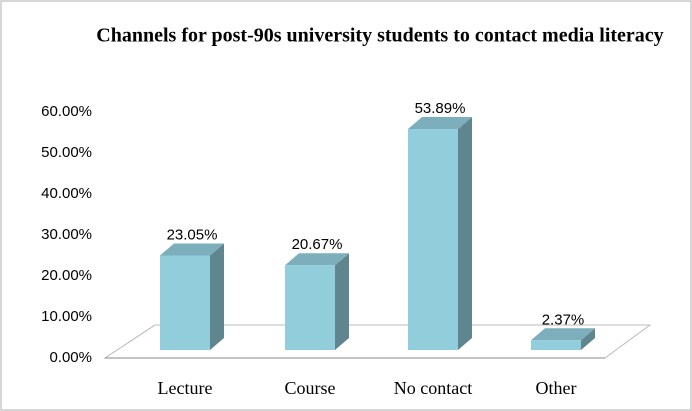  Describe the element at coordinates (70, 357) in the screenshot. I see `y-tick-label: 0.00%` at that location.